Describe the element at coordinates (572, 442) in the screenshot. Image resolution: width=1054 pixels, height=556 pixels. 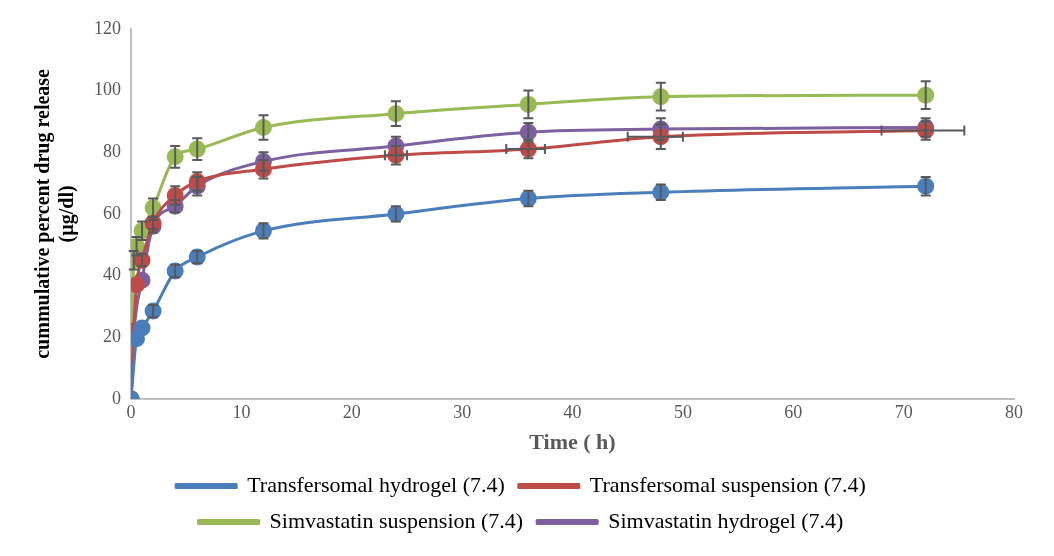
I see `x-axis-title: Time ( h)` at that location.